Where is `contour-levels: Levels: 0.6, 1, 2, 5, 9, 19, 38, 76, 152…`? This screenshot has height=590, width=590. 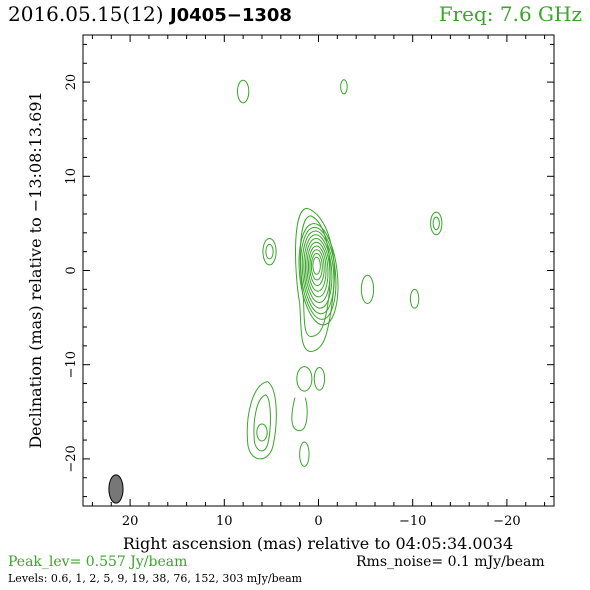 contour-levels: Levels: 0.6, 1, 2, 5, 9, 19, 38, 76, 152… is located at coordinates (155, 578).